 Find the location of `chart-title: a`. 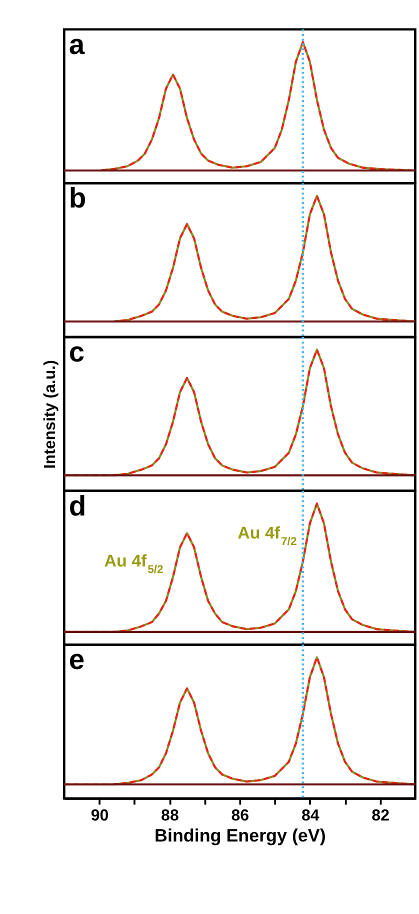

chart-title: a is located at coordinates (76, 44).